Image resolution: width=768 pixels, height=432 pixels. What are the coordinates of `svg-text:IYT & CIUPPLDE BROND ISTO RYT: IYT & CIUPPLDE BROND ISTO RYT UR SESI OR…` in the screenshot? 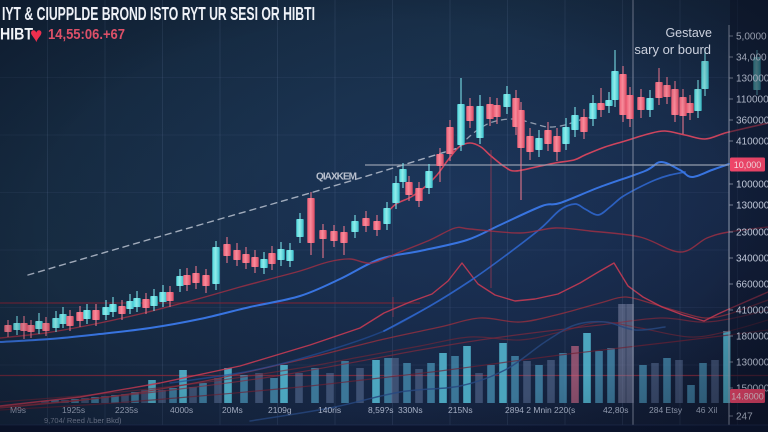 It's located at (158, 14).